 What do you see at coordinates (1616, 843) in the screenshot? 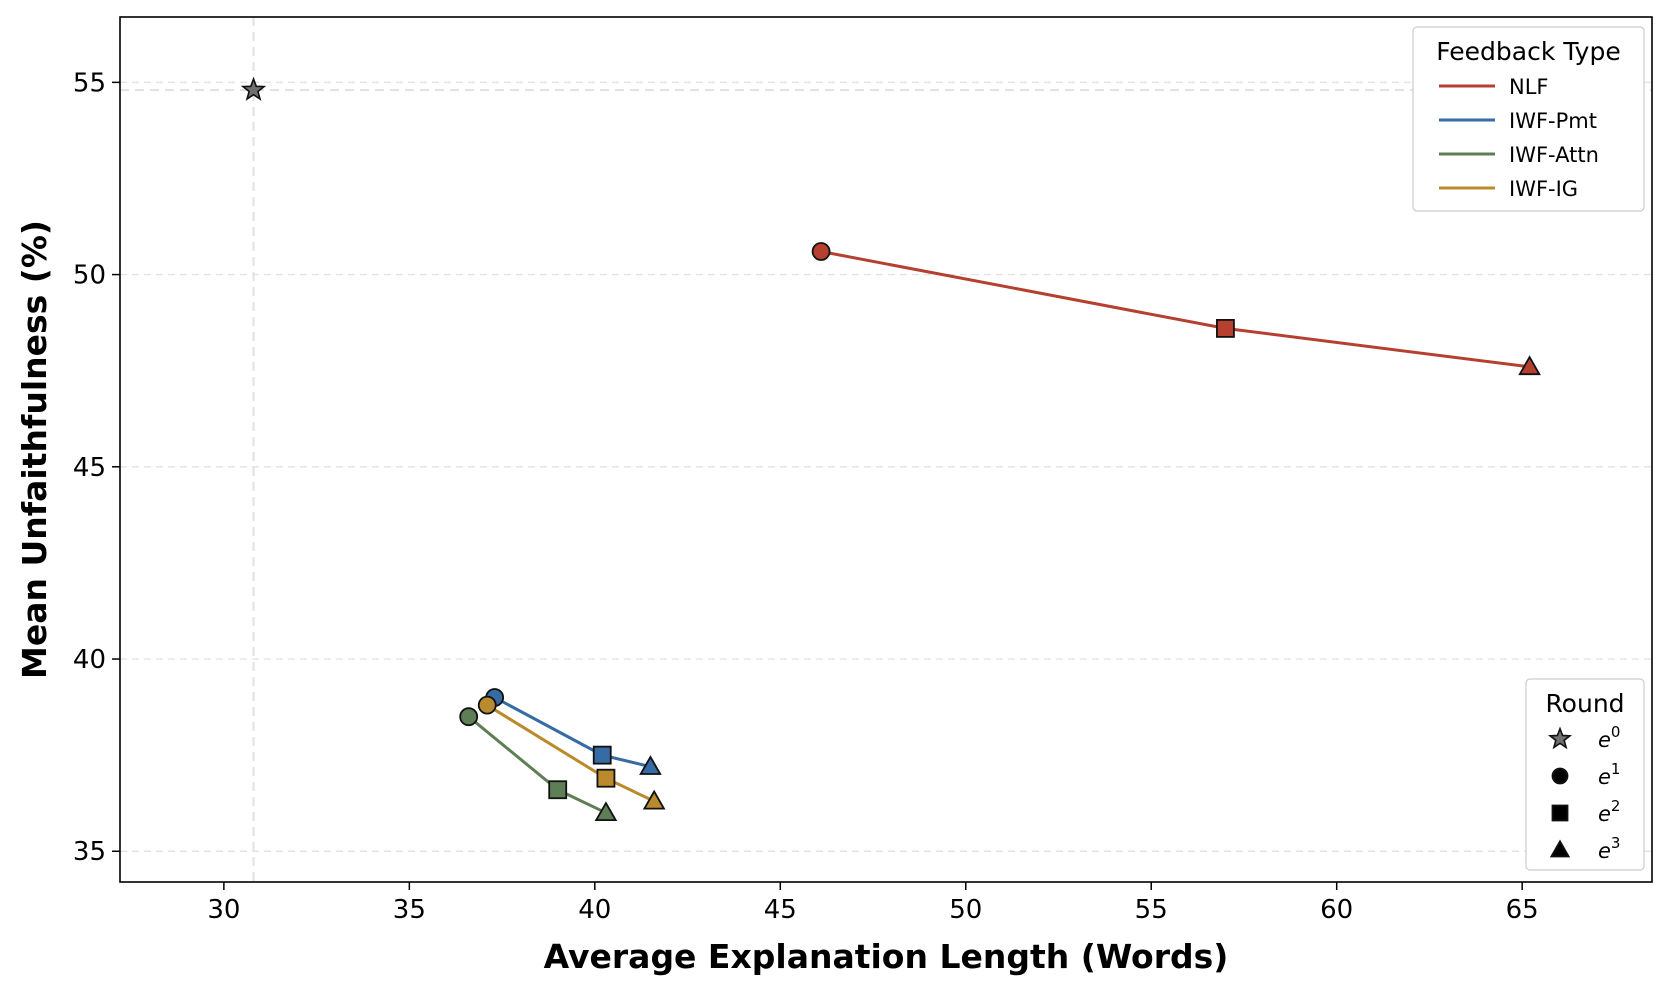
I see `legend-label-sup-3: 3` at bounding box center [1616, 843].